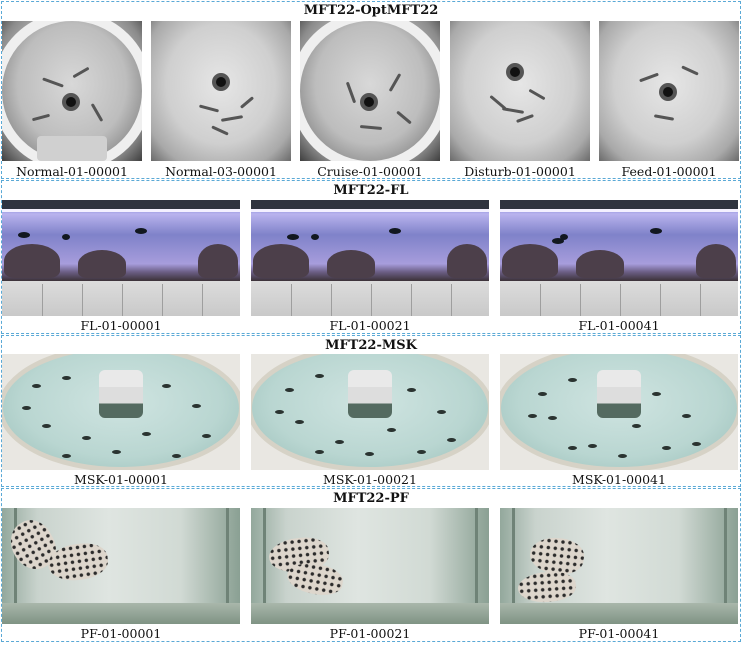 The image size is (742, 645). What do you see at coordinates (619, 325) in the screenshot?
I see `frame-caption: FL-01-00041` at bounding box center [619, 325].